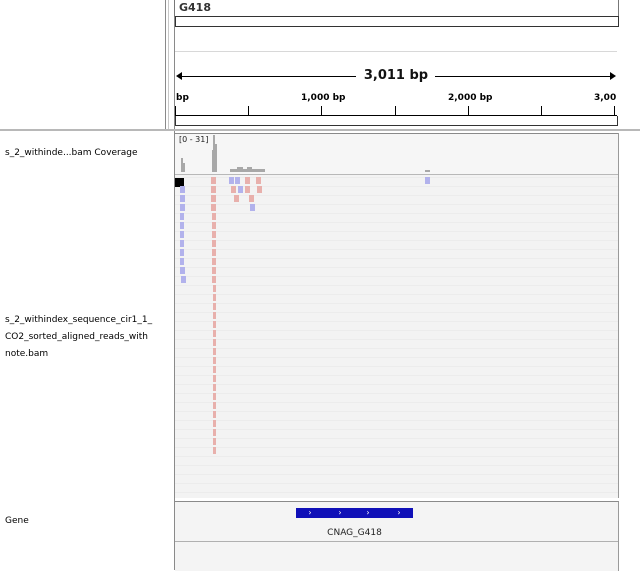 The image size is (640, 571). What do you see at coordinates (71, 153) in the screenshot?
I see `coverage-track-label: s_2_withinde...bam Coverage` at bounding box center [71, 153].